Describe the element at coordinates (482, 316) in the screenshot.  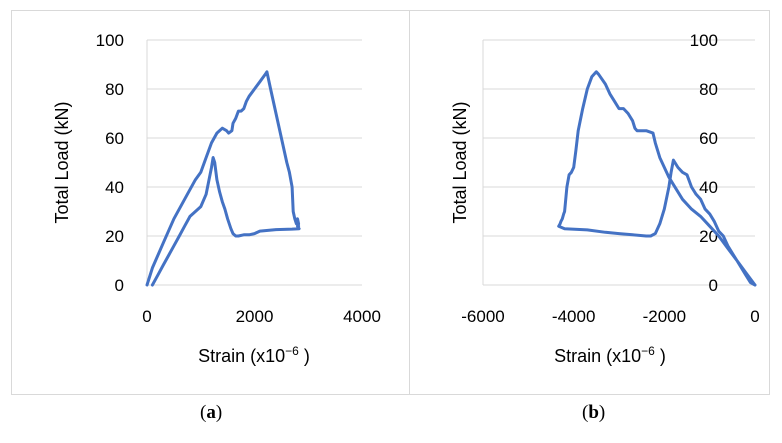
I see `x-tick-label: -6000` at that location.